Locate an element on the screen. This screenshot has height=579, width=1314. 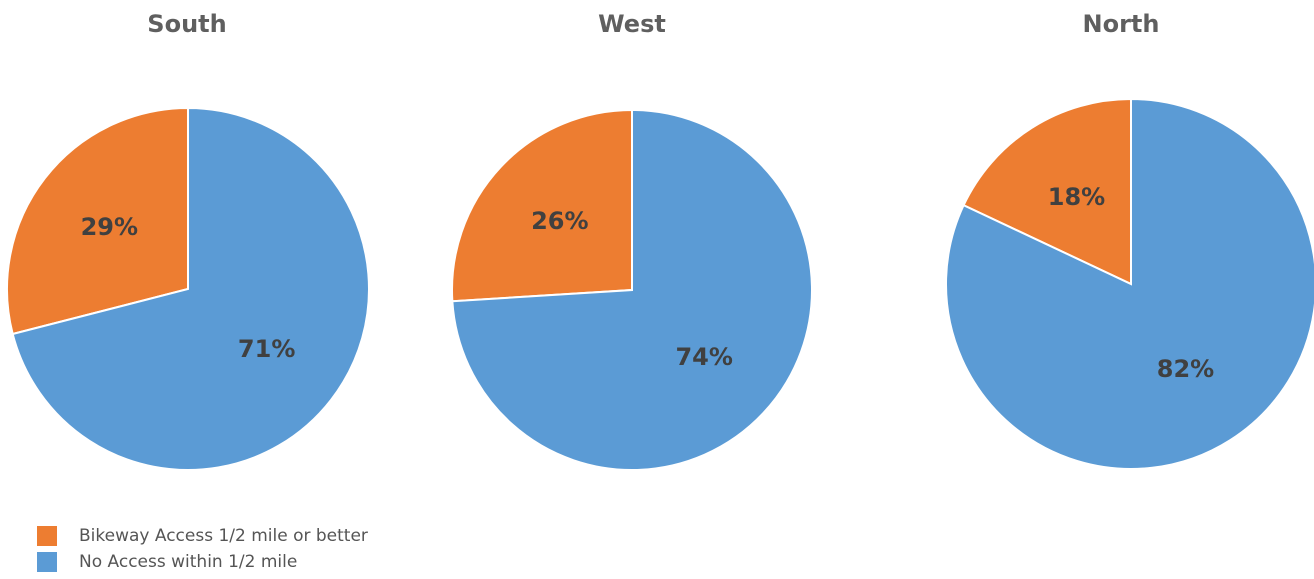
data-label-north-bikeway: 18% is located at coordinates (1076, 197).